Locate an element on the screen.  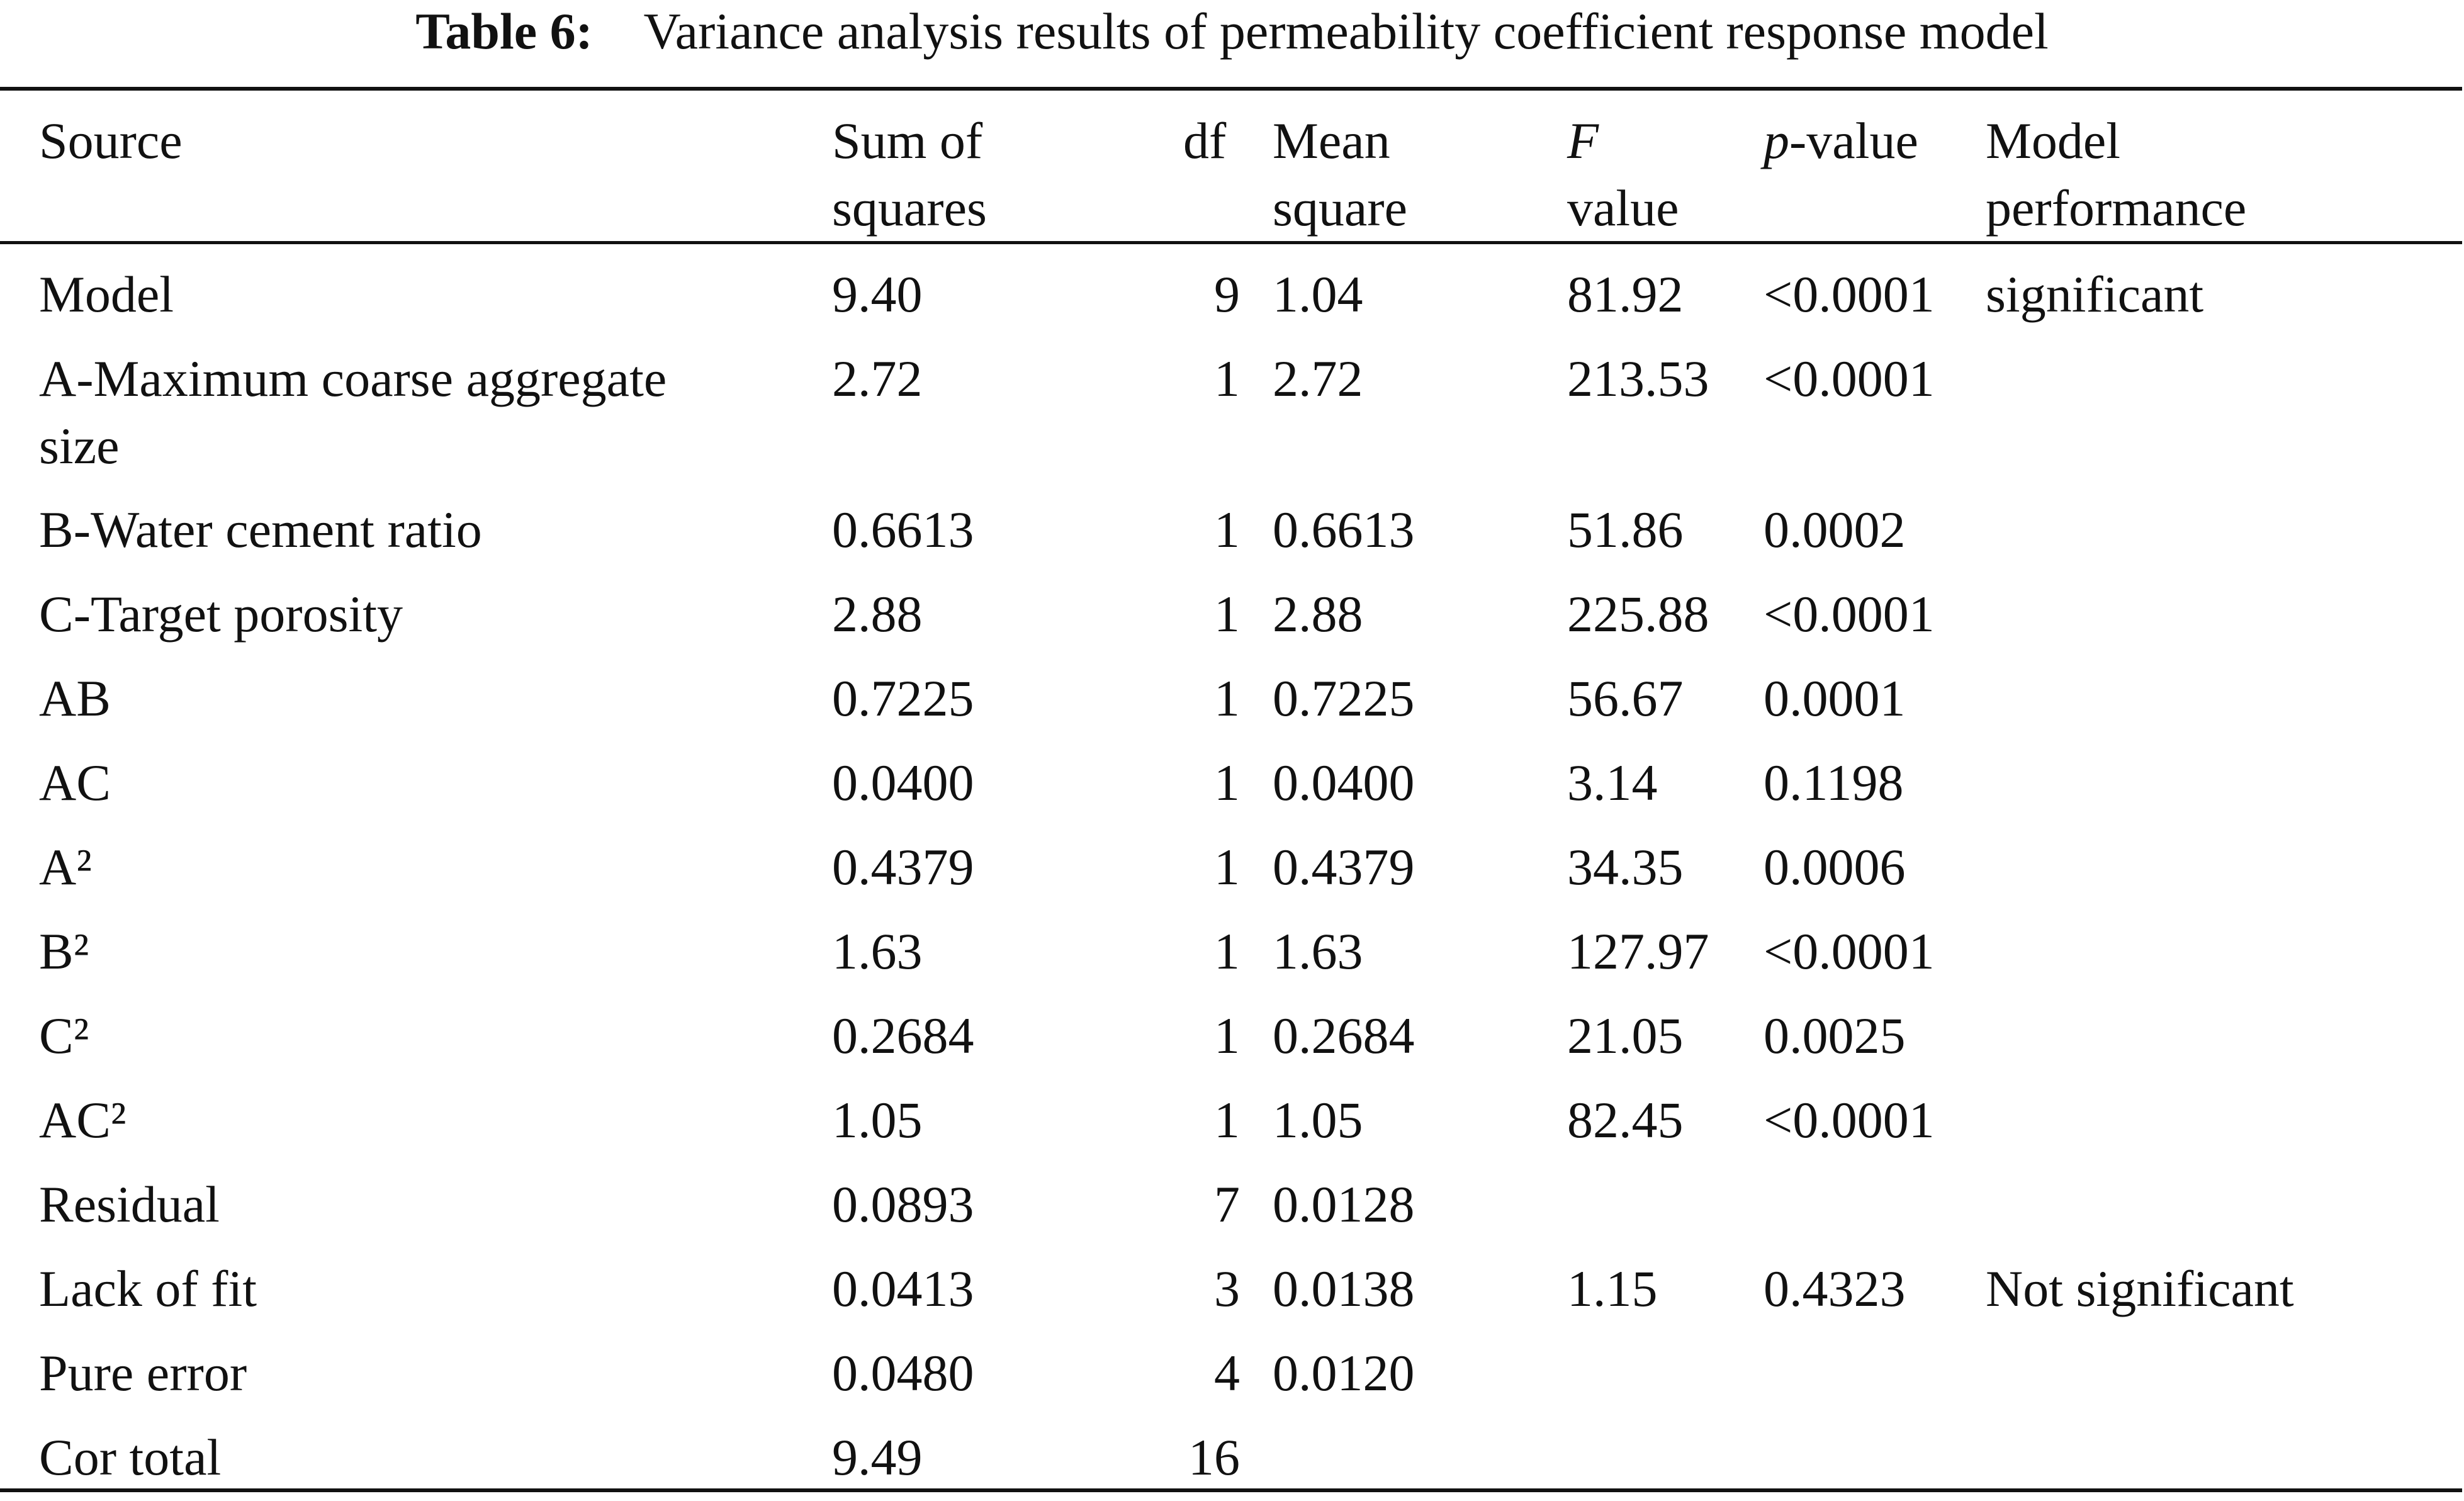
table-caption-label: Table 6: is located at coordinates (504, 31).